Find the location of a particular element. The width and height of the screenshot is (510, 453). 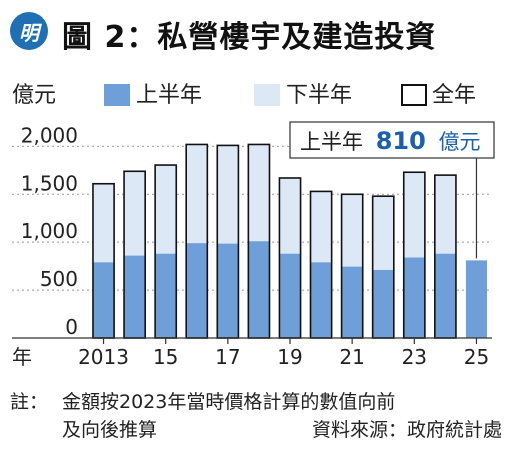

y-tick-label: 0 is located at coordinates (71, 327).